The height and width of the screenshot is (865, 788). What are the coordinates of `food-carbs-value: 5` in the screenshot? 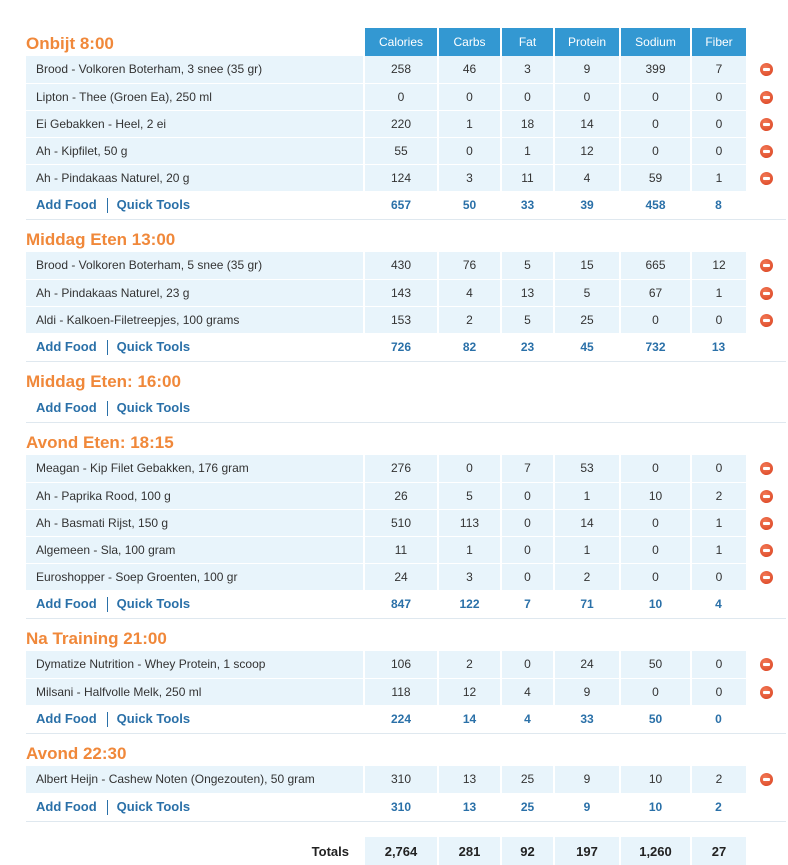 It's located at (469, 496).